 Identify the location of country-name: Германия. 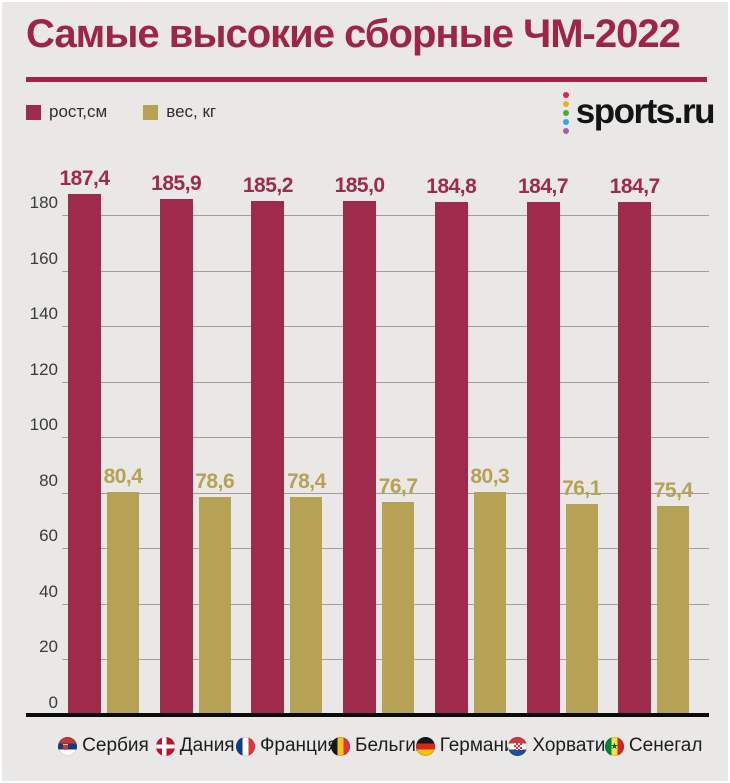
(482, 745).